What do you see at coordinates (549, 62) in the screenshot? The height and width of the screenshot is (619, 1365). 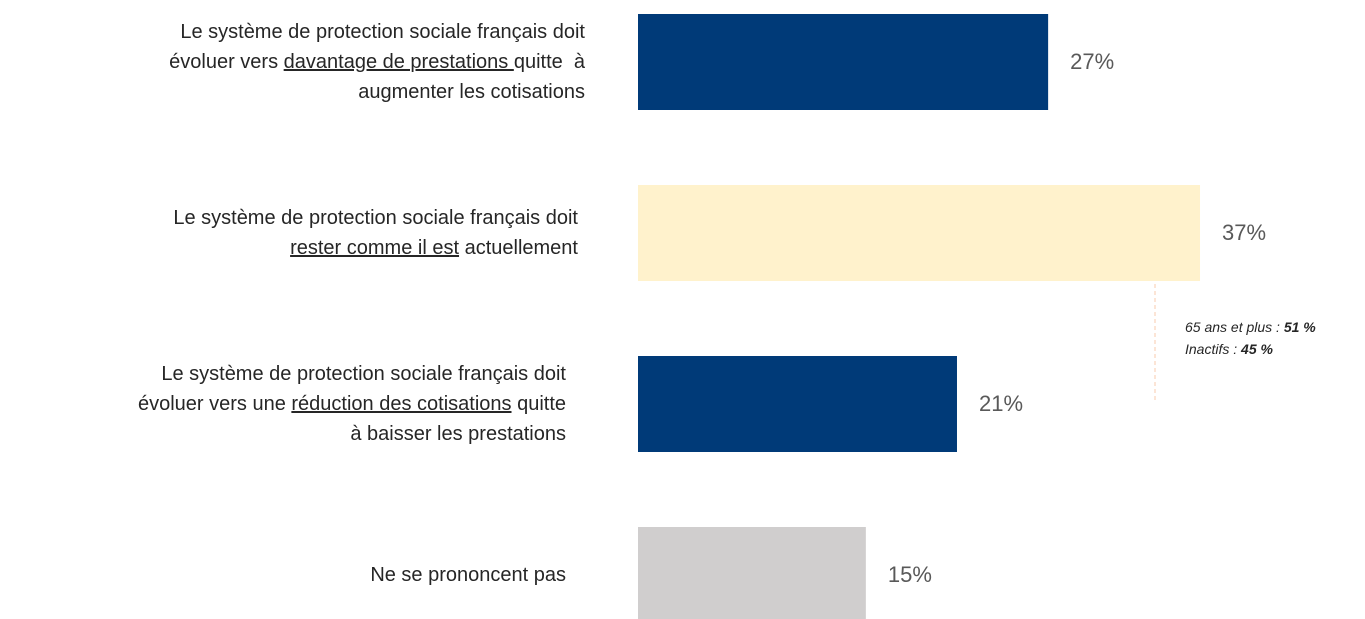 I see `text-segment: quitte à` at bounding box center [549, 62].